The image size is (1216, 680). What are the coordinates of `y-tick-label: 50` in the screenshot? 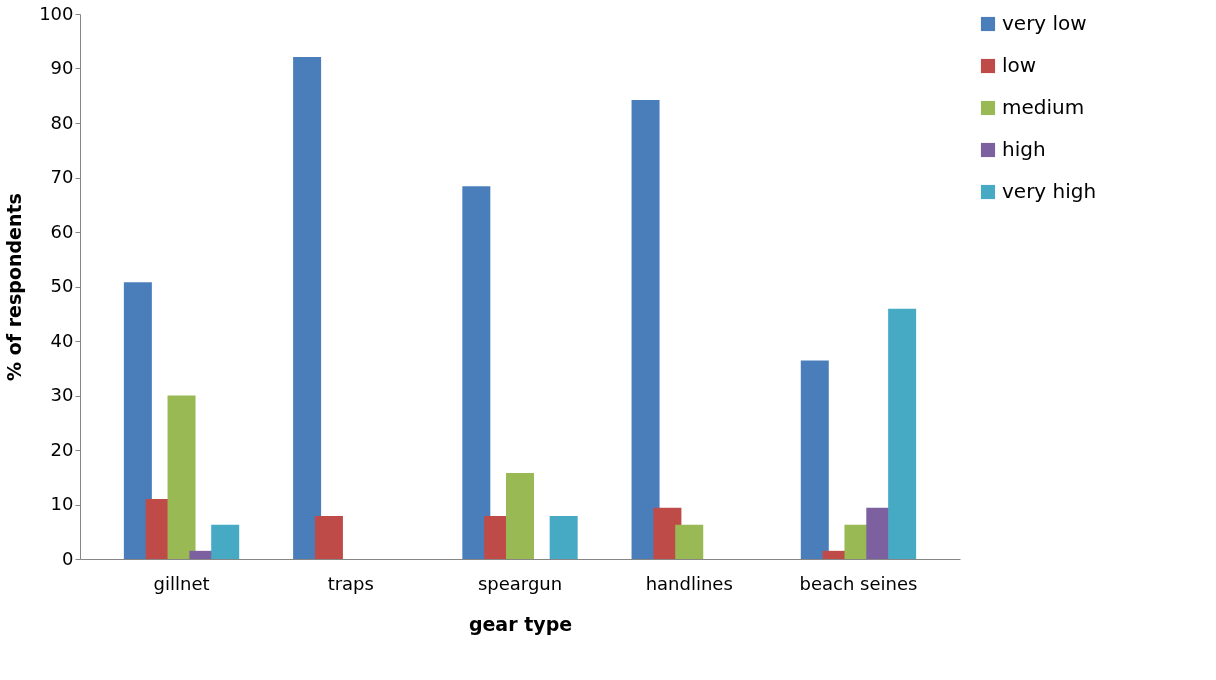 It's located at (62, 285).